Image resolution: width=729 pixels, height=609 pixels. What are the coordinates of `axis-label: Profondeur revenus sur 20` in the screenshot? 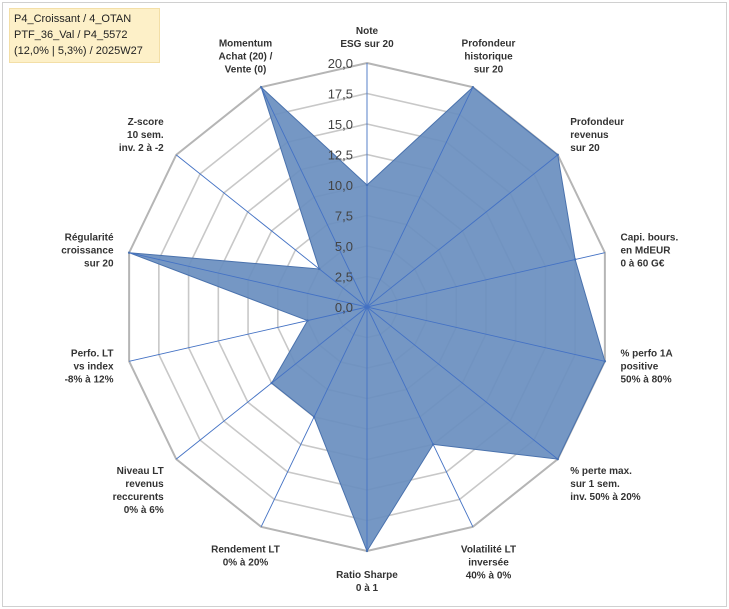 It's located at (597, 135).